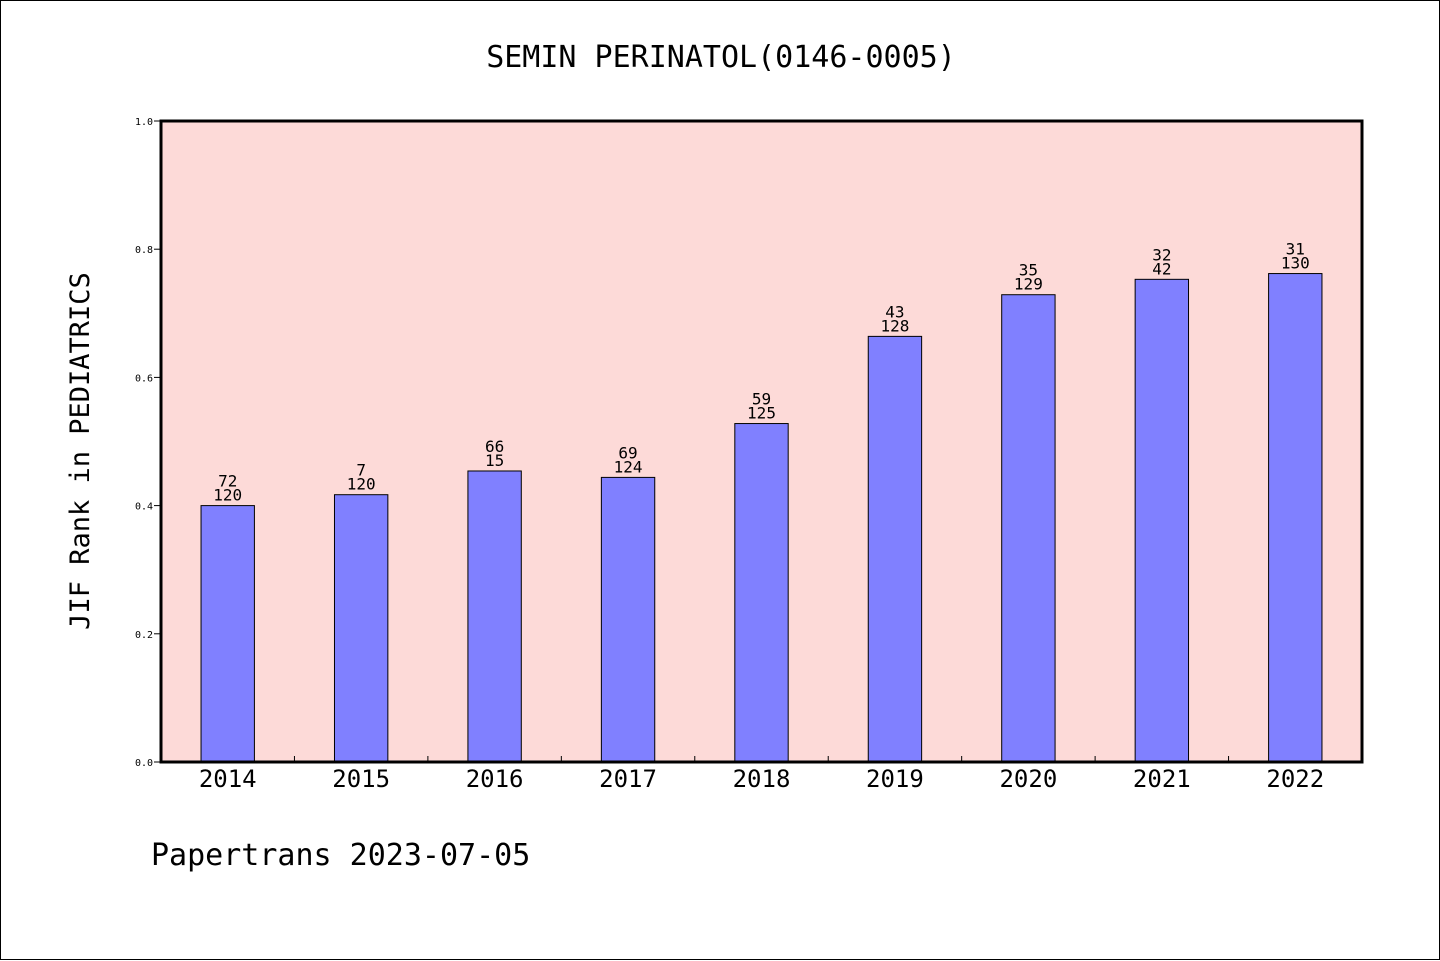 This screenshot has width=1440, height=961. What do you see at coordinates (144, 250) in the screenshot?
I see `y-tick-label: 0.8` at bounding box center [144, 250].